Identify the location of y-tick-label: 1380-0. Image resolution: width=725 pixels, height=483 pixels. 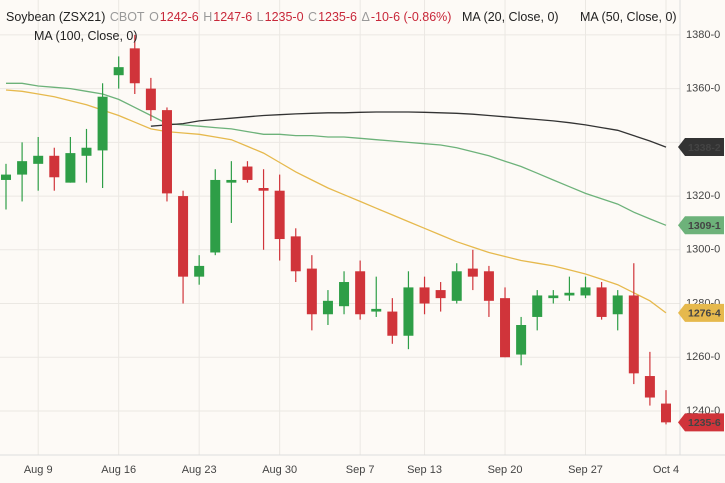
(703, 35).